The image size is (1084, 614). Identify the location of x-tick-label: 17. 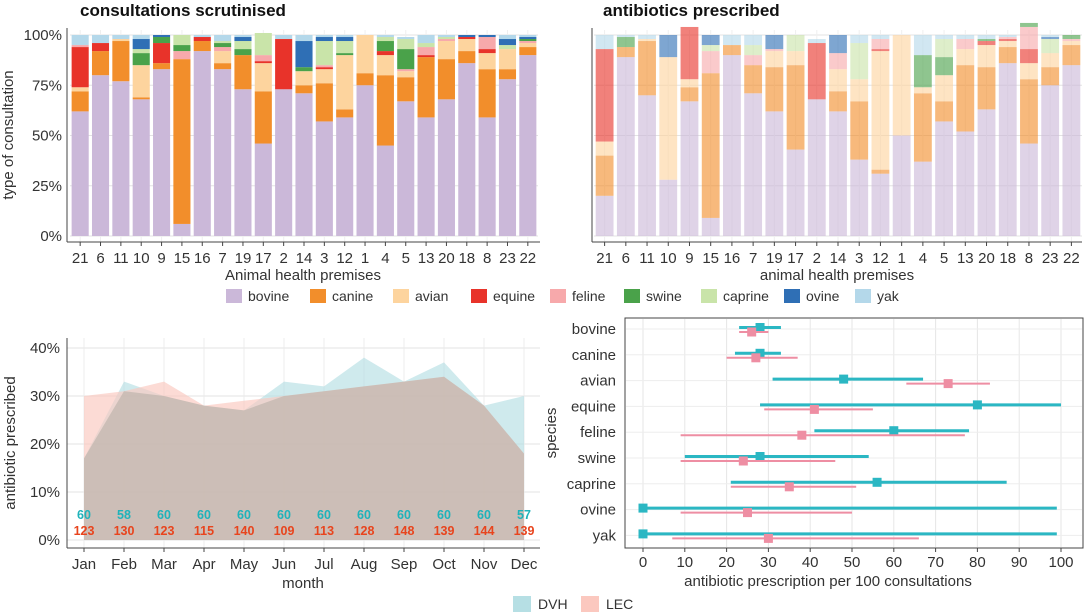
(795, 258).